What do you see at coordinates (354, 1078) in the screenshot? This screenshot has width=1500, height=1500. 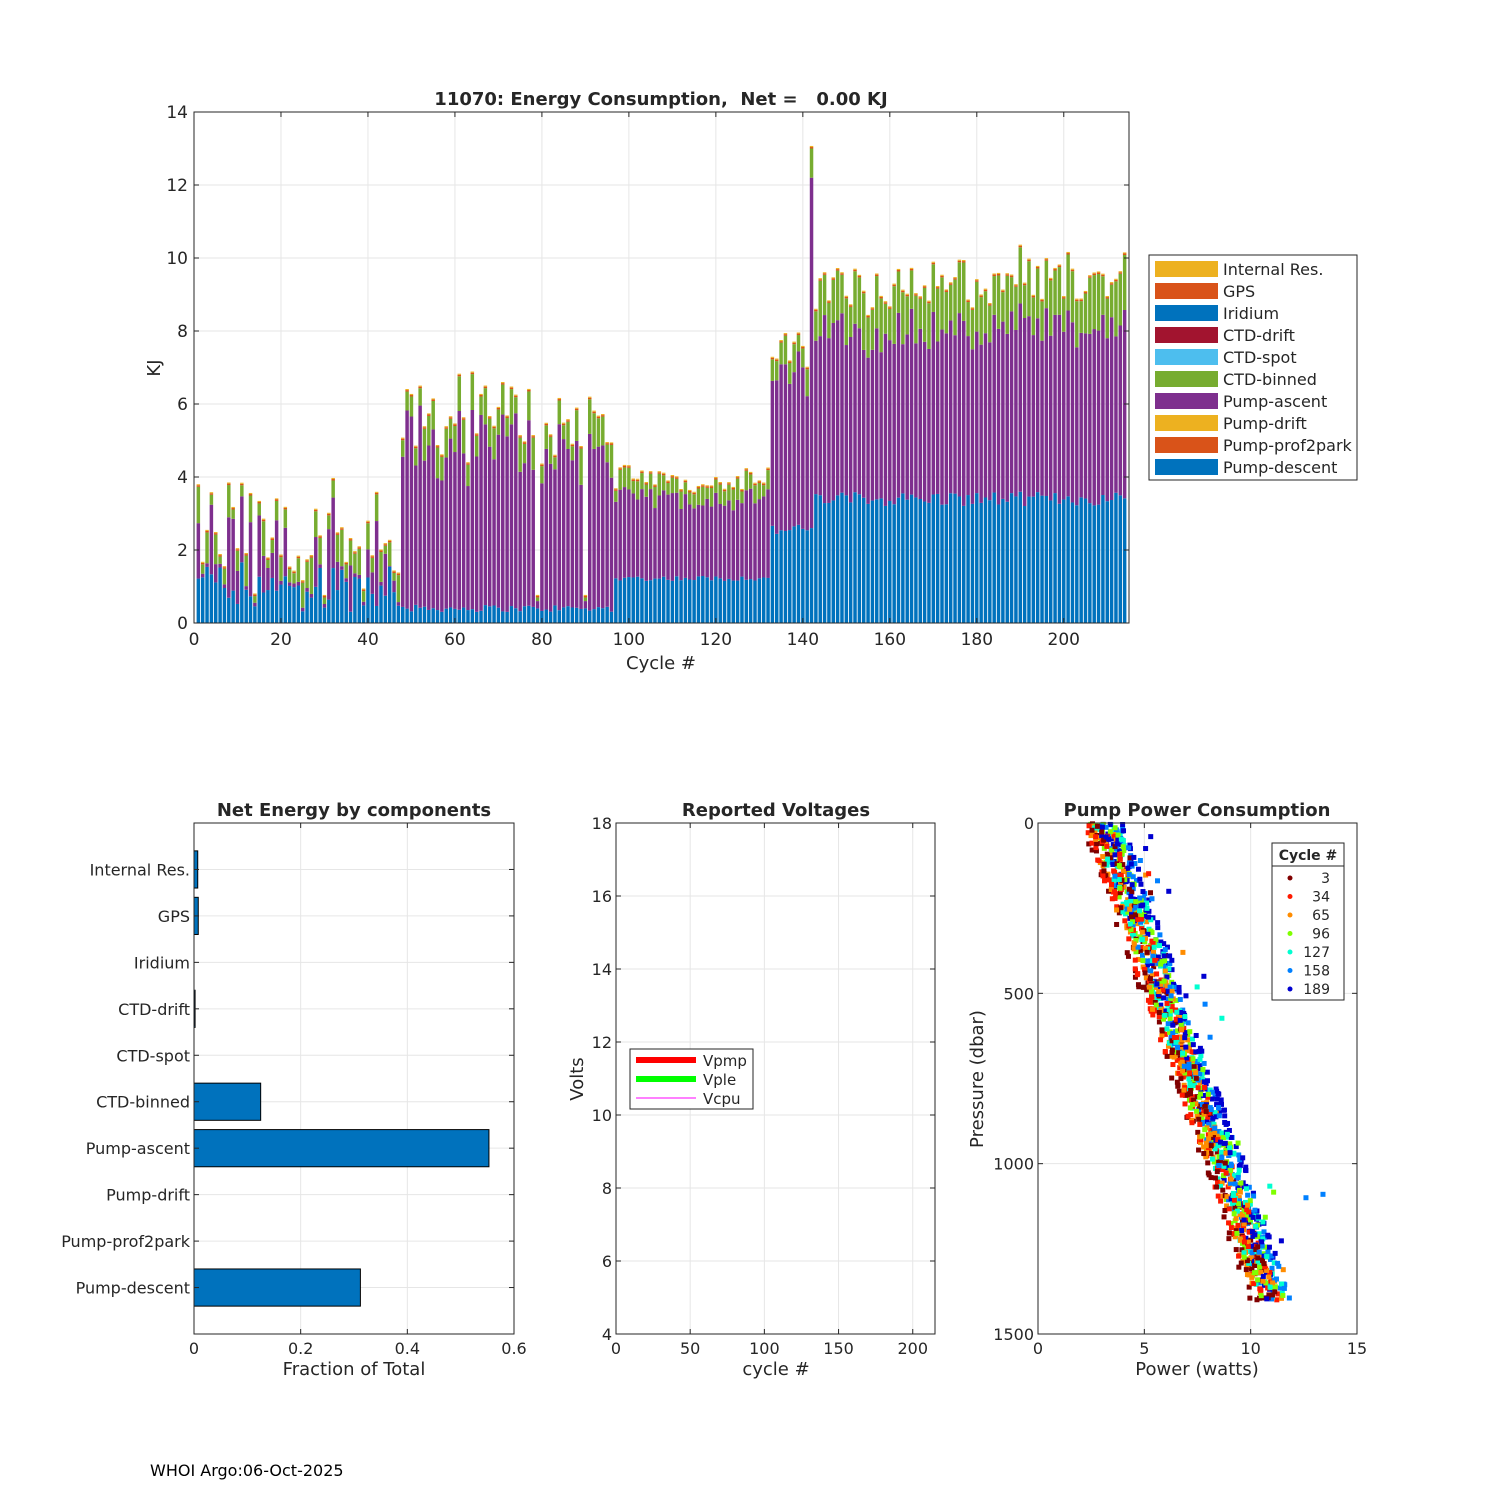 I see `components-grid` at bounding box center [354, 1078].